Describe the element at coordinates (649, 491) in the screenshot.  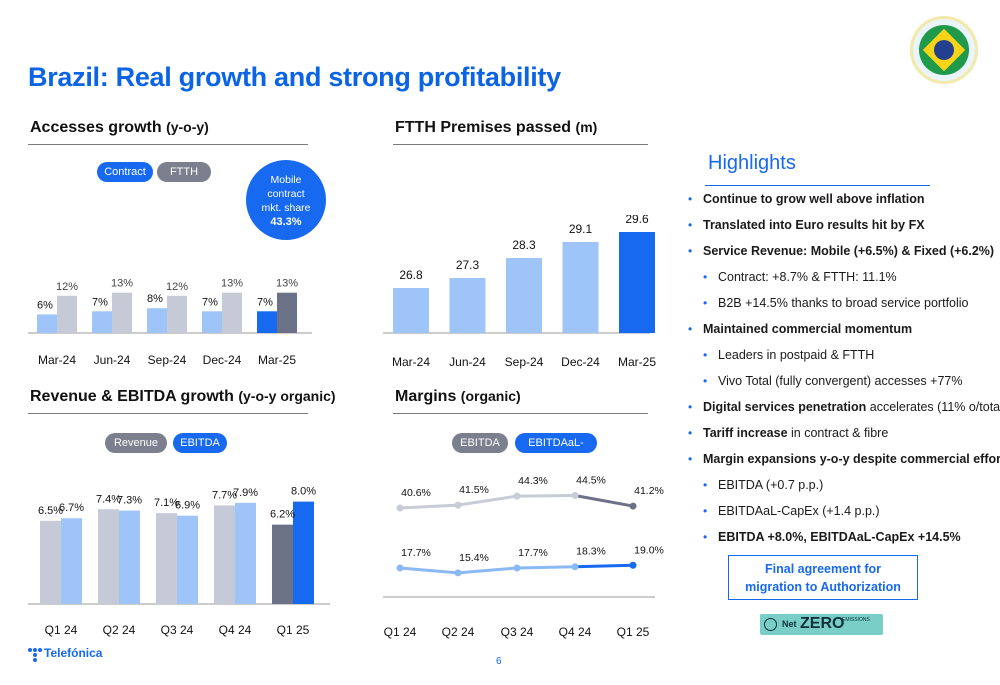
I see `data-label-ebitda-margin: 41.2%` at that location.